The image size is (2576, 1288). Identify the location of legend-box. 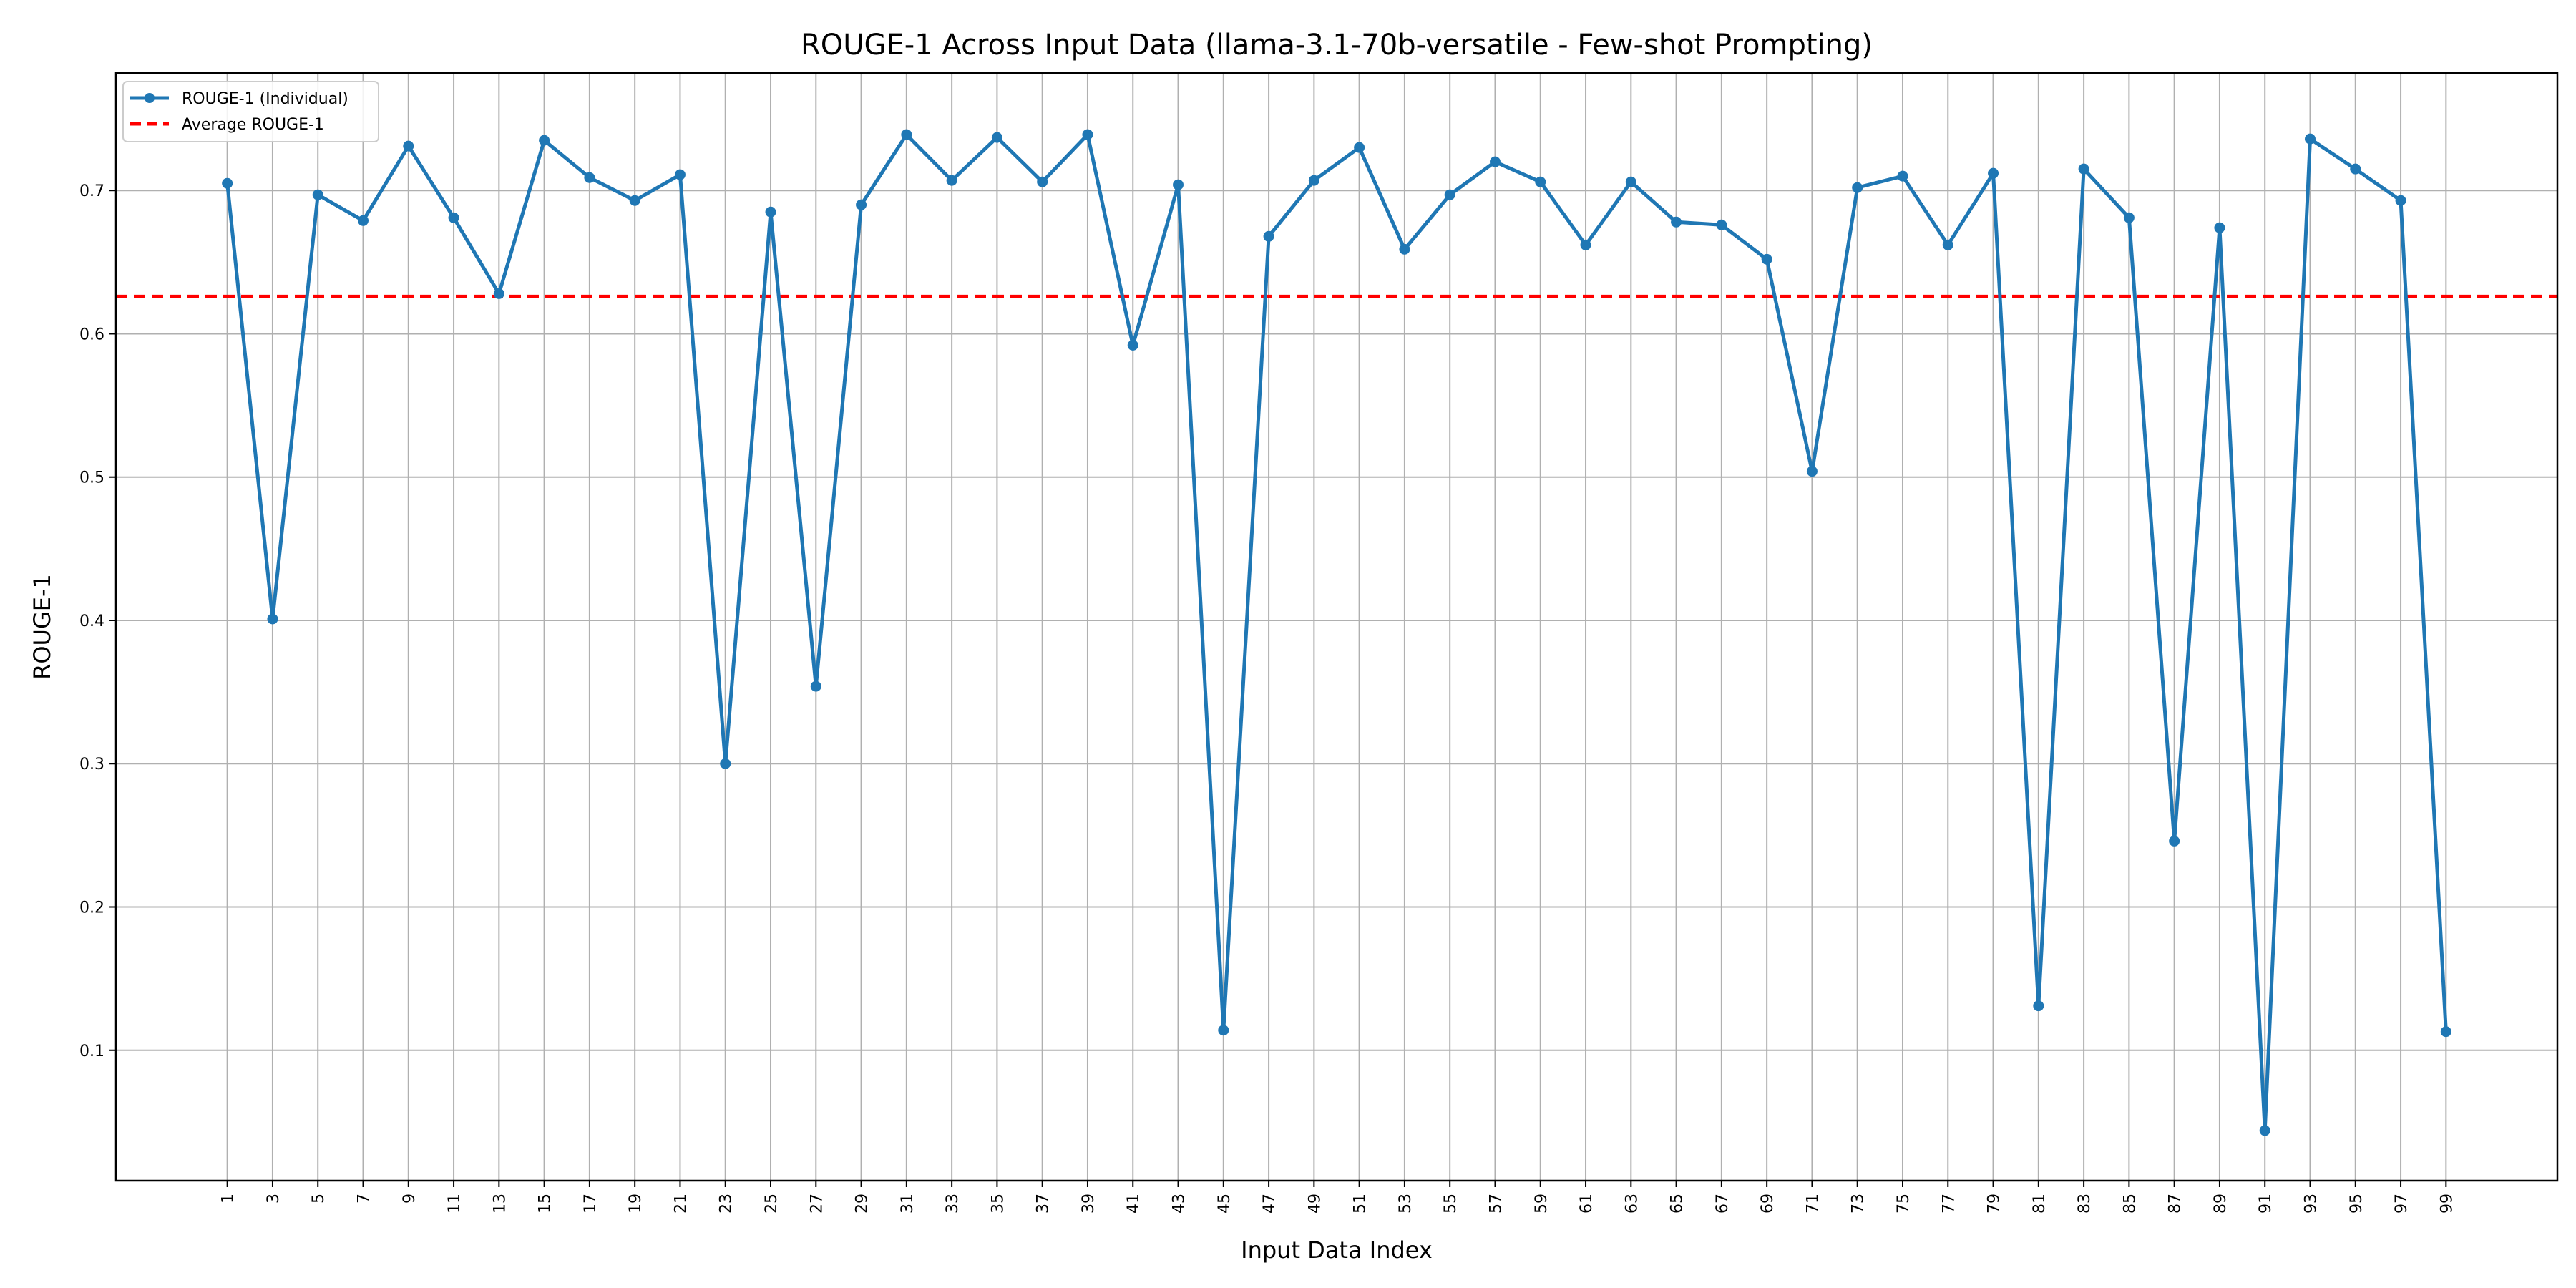
(250, 111).